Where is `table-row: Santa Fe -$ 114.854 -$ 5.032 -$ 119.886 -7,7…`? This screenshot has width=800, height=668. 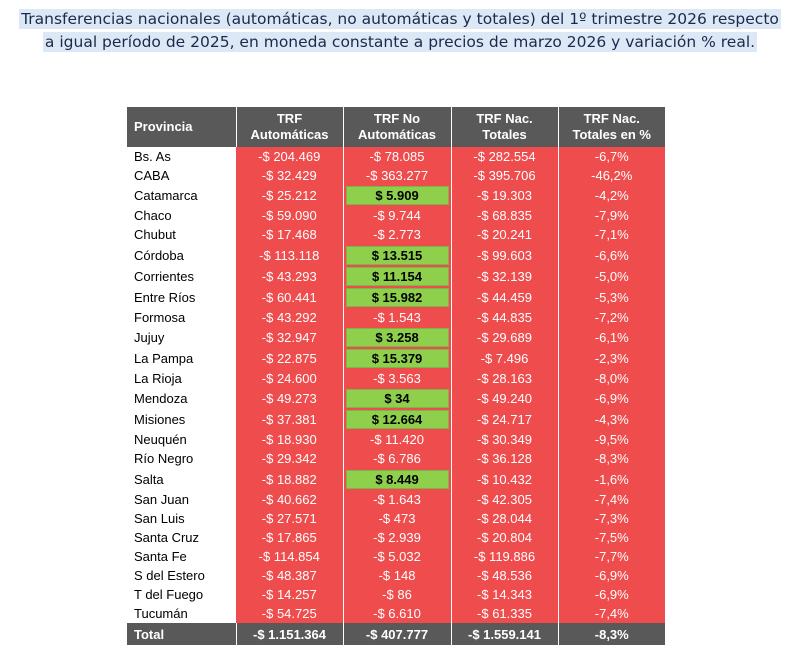
table-row: Santa Fe -$ 114.854 -$ 5.032 -$ 119.886 -7,7… is located at coordinates (396, 556).